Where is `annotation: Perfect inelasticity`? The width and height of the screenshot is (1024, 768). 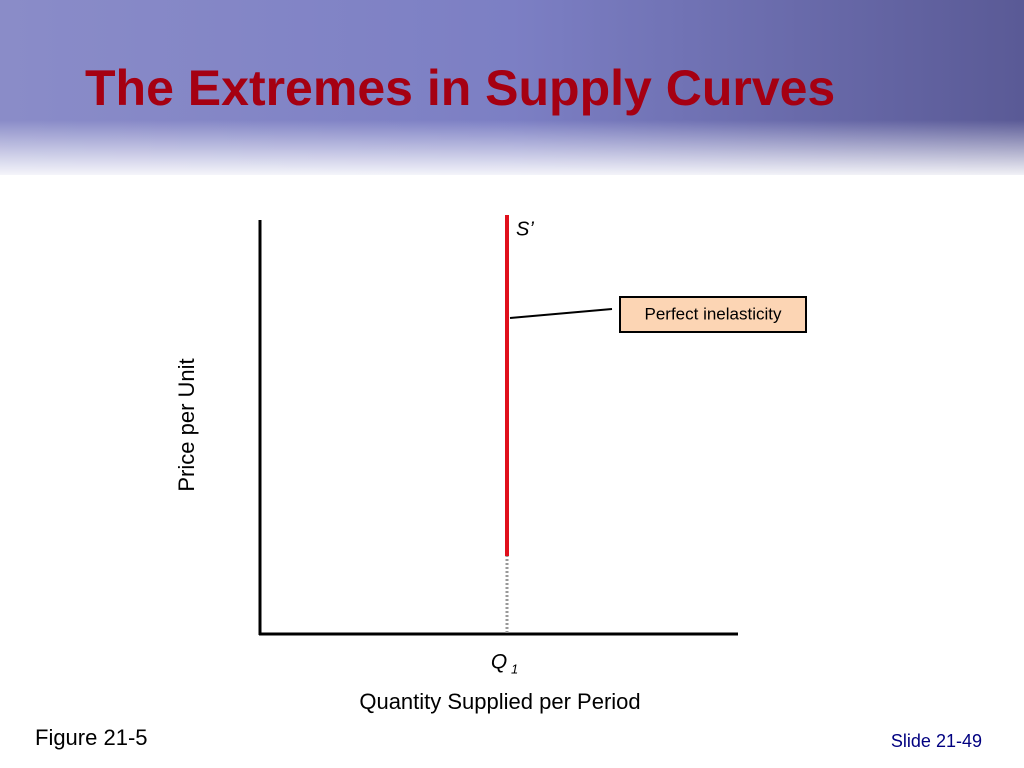
annotation: Perfect inelasticity is located at coordinates (713, 313).